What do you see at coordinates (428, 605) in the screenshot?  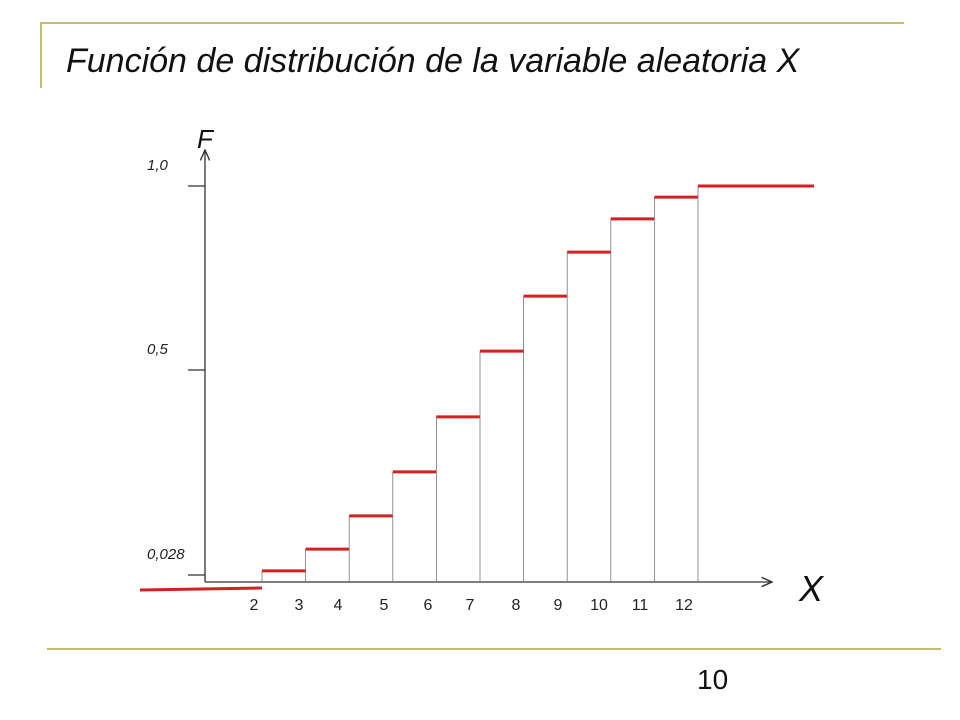 I see `x-tick-label: 6` at bounding box center [428, 605].